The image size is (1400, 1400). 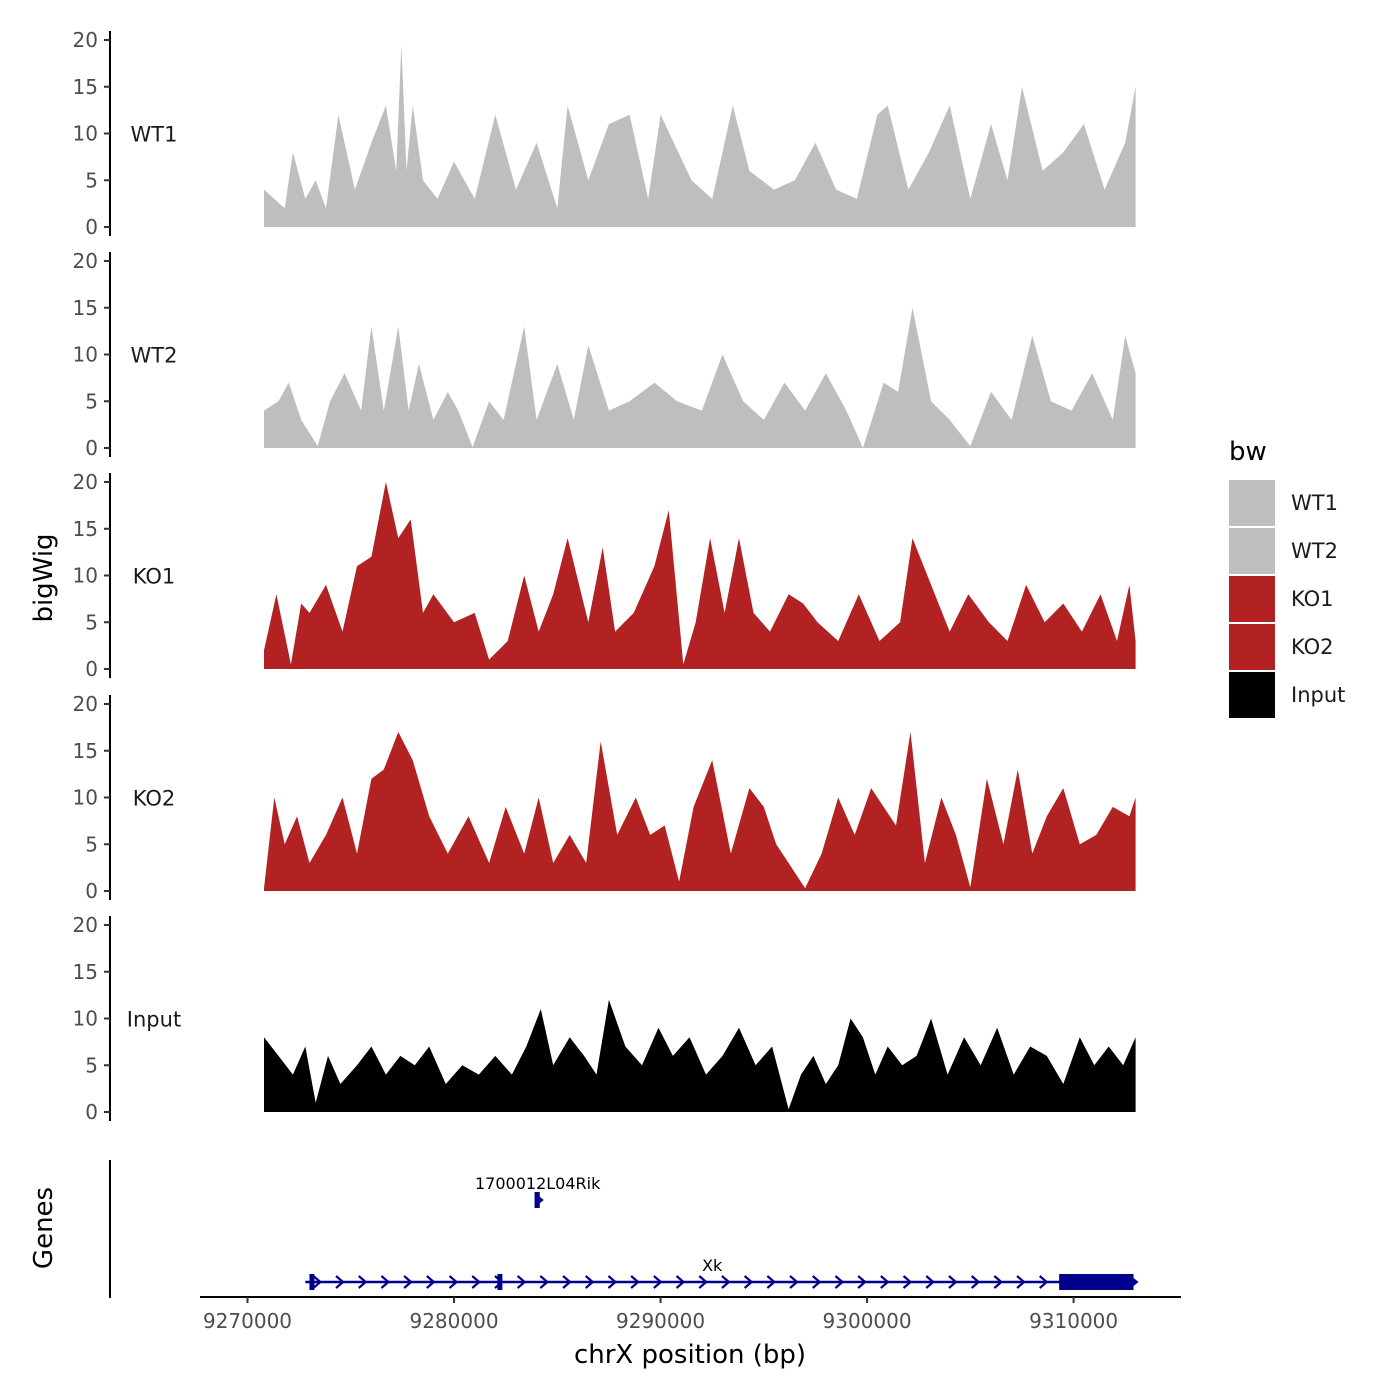 What do you see at coordinates (690, 1355) in the screenshot?
I see `x-axis-title: chrX position (bp)` at bounding box center [690, 1355].